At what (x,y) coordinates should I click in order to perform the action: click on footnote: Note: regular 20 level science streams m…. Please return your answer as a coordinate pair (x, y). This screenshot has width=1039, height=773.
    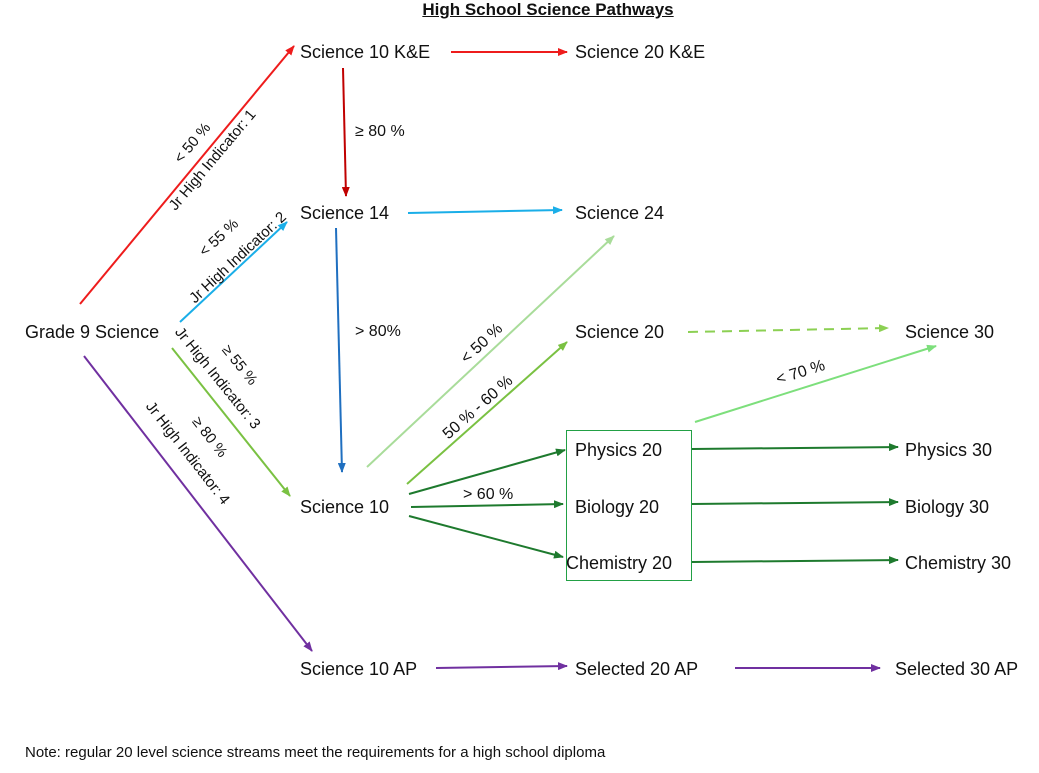
    Looking at the image, I should click on (315, 752).